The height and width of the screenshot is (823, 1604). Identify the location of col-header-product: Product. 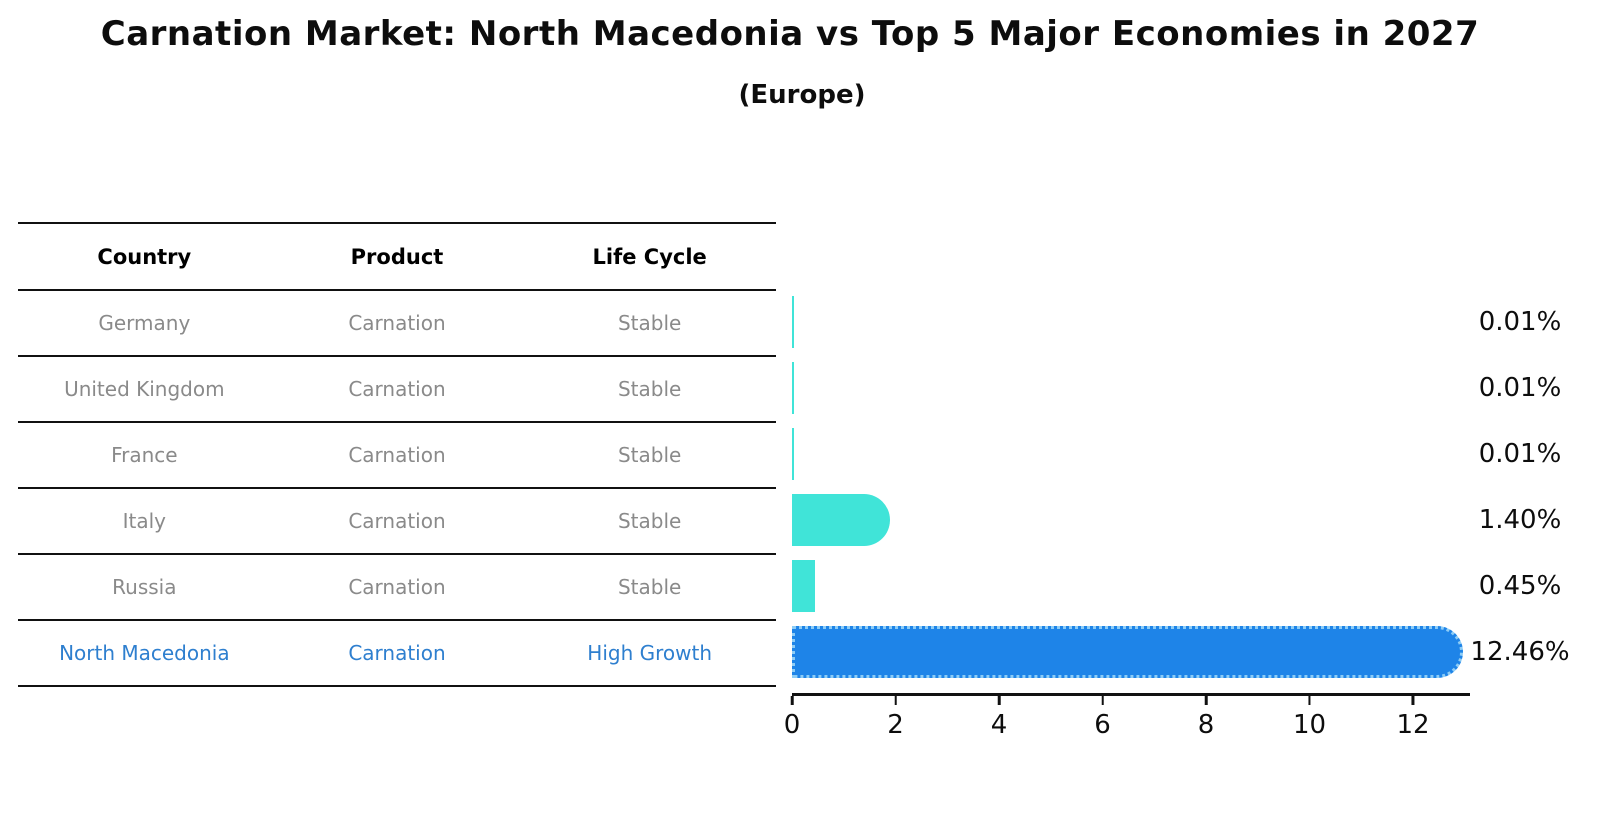
(397, 256).